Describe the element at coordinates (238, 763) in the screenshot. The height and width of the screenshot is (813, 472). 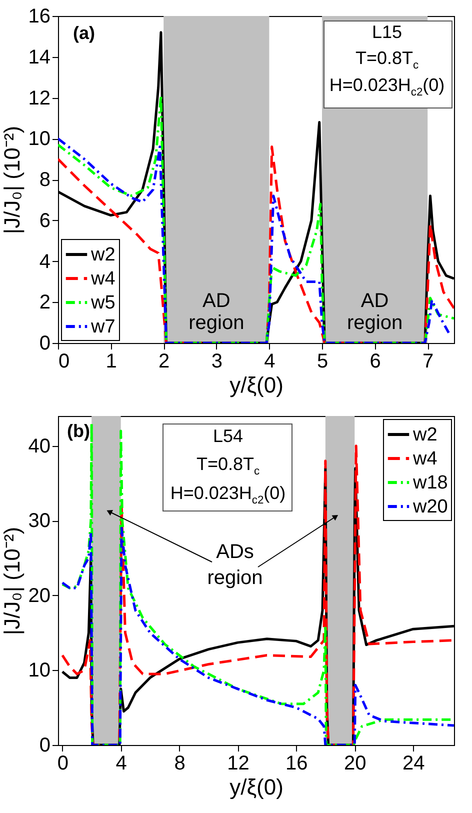
I see `x-tick-label: 12` at that location.